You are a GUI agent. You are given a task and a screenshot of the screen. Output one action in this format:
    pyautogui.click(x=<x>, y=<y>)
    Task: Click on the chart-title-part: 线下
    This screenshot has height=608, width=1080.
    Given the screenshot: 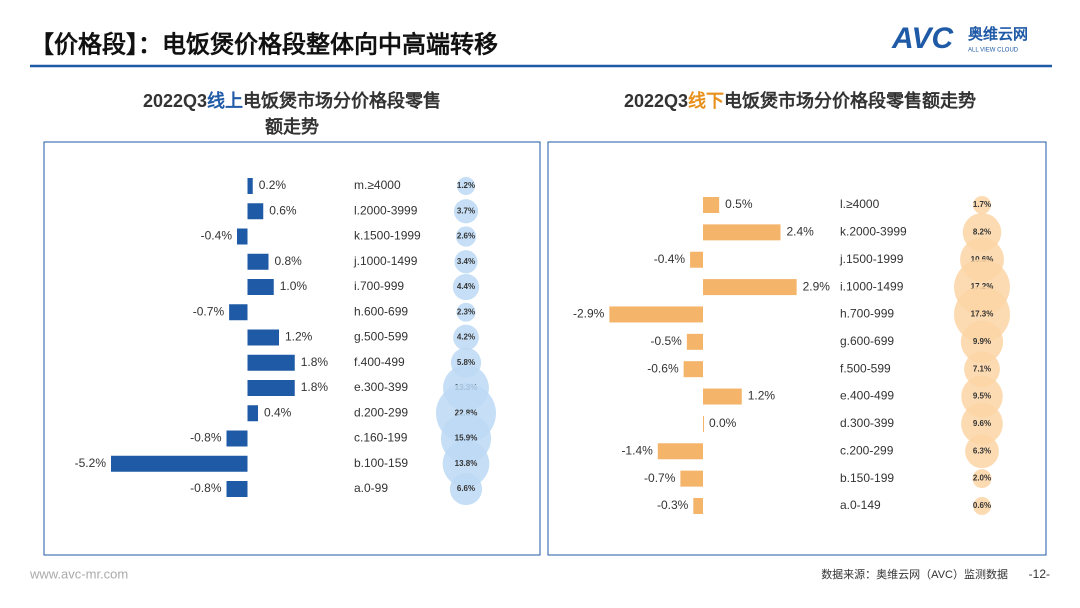 What is the action you would take?
    pyautogui.click(x=706, y=101)
    